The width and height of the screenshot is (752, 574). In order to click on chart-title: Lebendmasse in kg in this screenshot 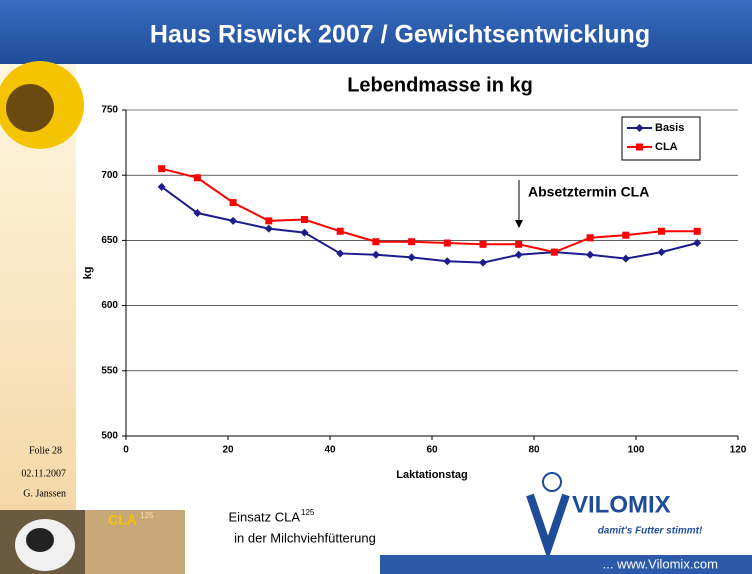, I will do `click(440, 85)`.